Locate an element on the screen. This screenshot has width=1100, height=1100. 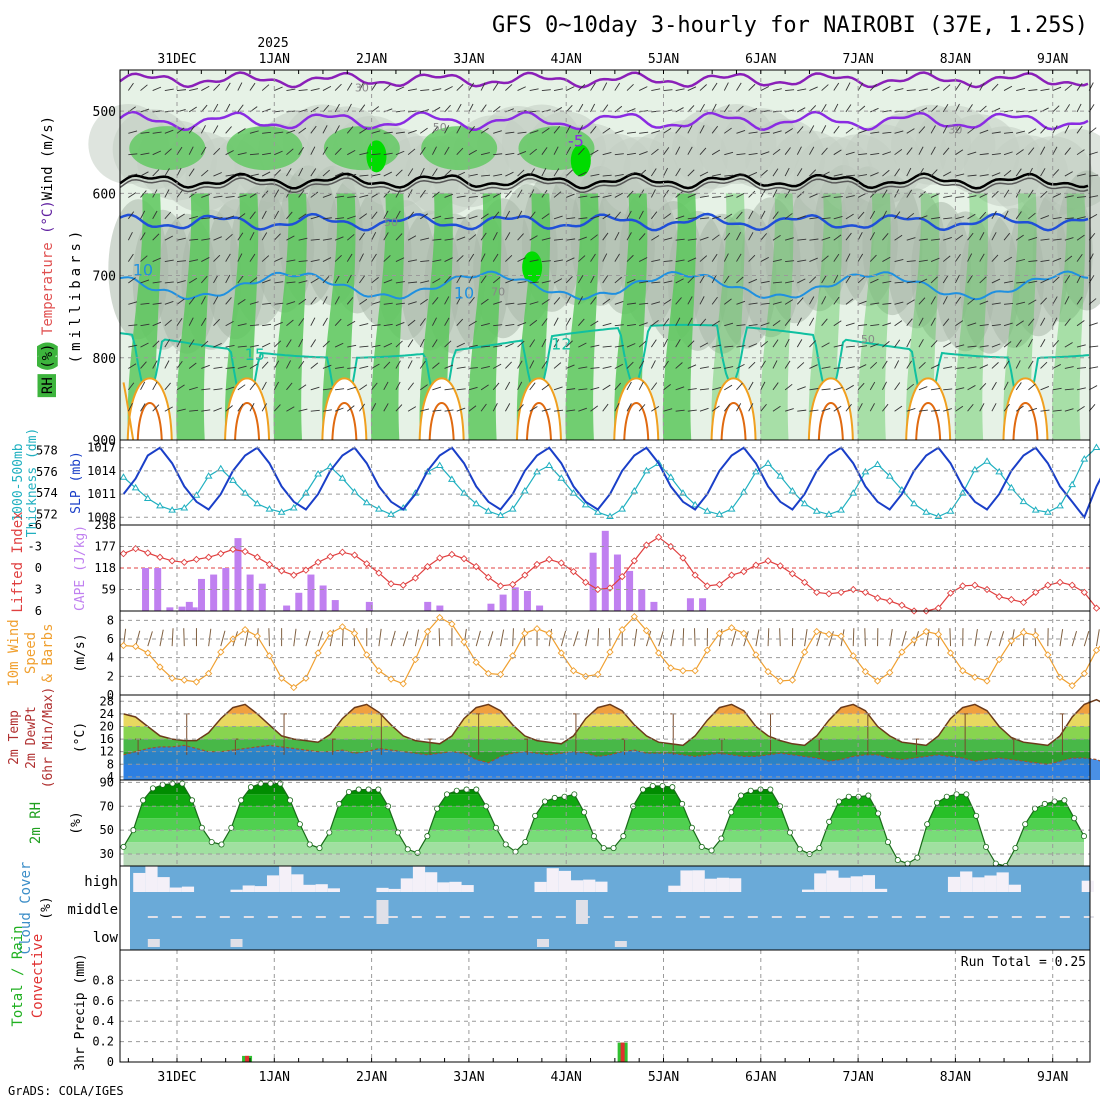
bottom-day-label: 7JAN is located at coordinates (857, 1077).